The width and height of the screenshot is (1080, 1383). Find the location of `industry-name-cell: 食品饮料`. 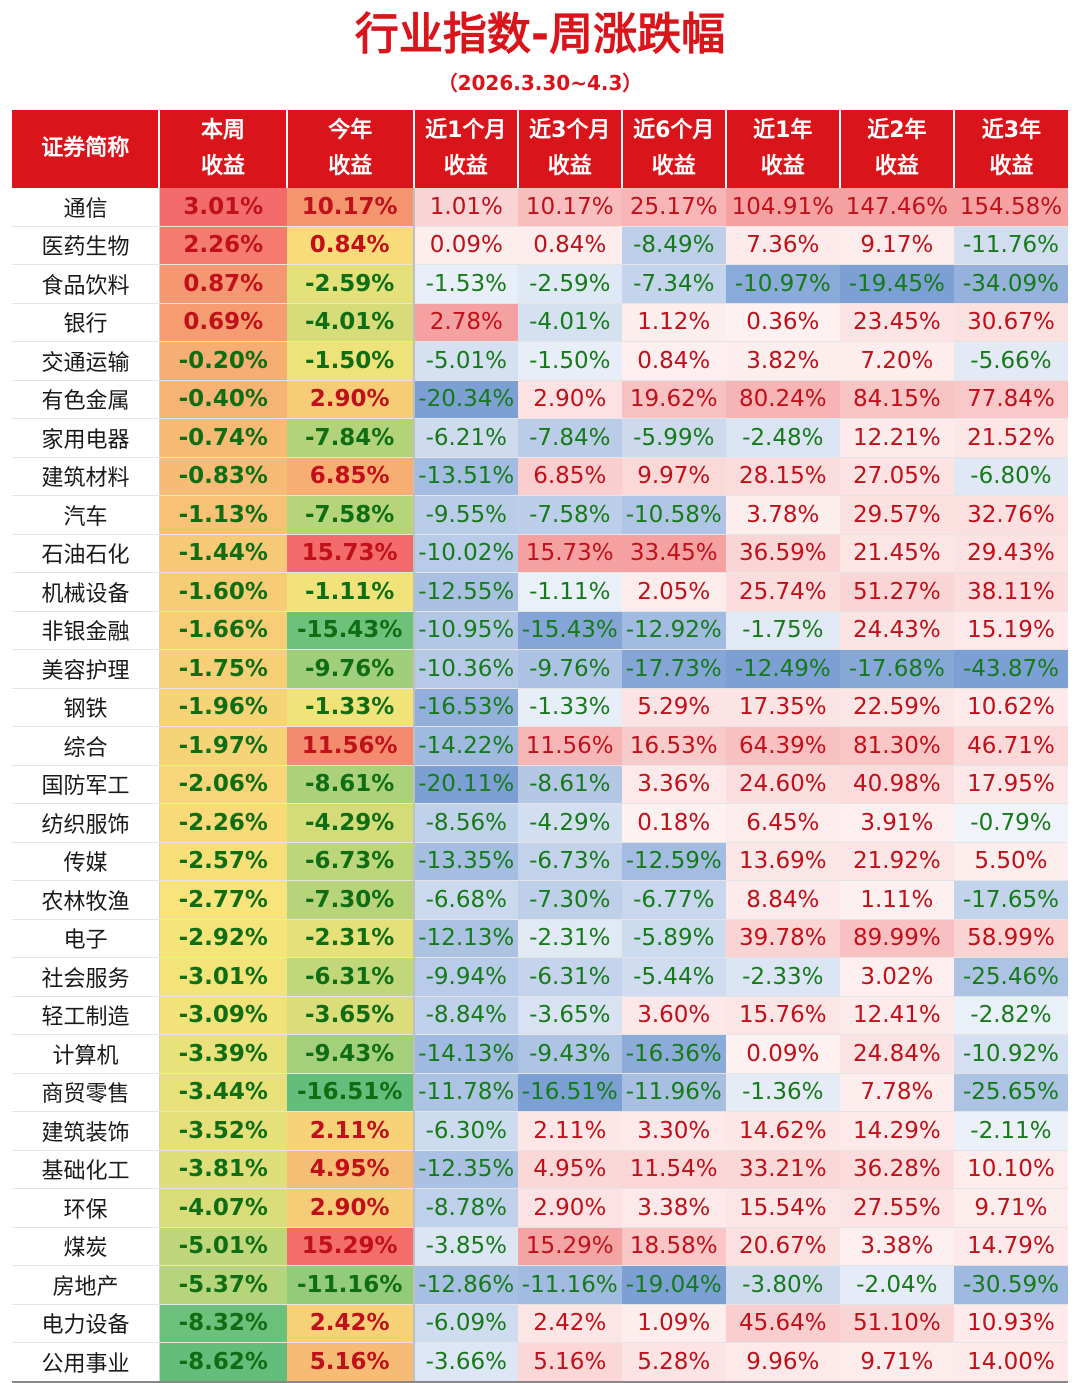

industry-name-cell: 食品饮料 is located at coordinates (86, 284).